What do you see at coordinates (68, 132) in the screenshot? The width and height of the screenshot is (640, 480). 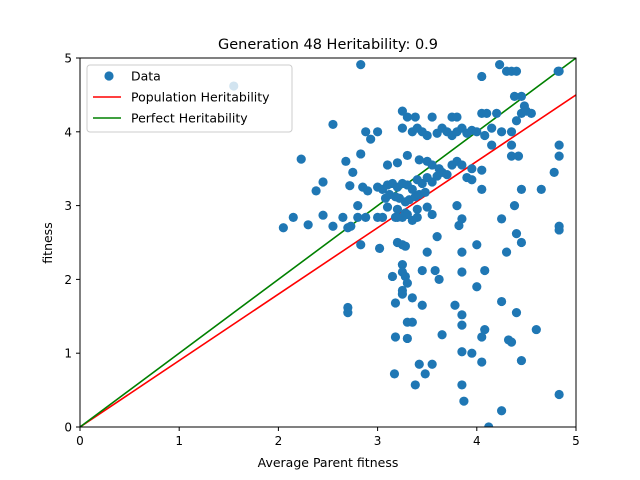 I see `y-tick-label-4: 4` at bounding box center [68, 132].